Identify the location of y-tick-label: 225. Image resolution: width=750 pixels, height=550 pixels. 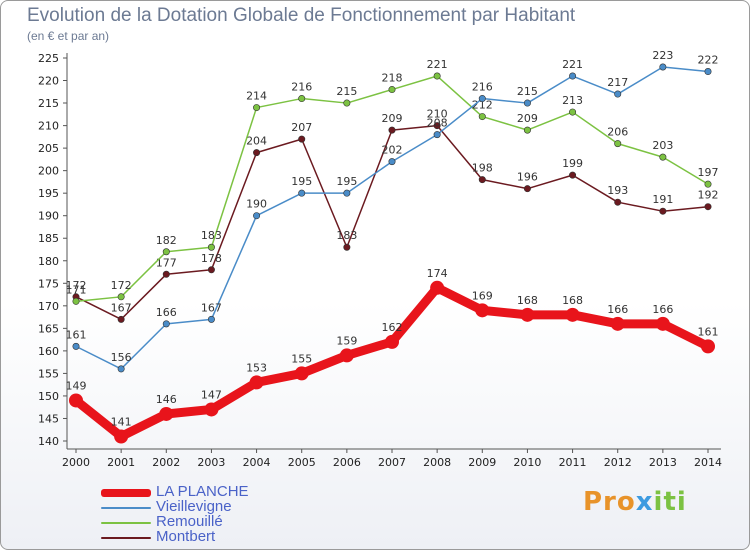
(48, 58).